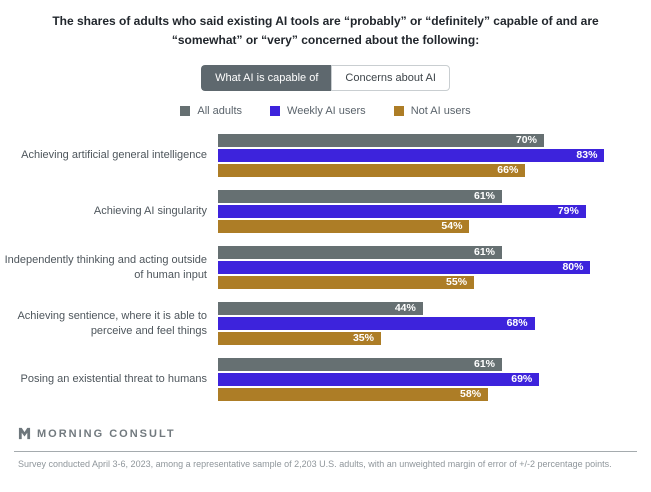 The image size is (651, 492). I want to click on bar-weekly-ai-users: 80%, so click(404, 268).